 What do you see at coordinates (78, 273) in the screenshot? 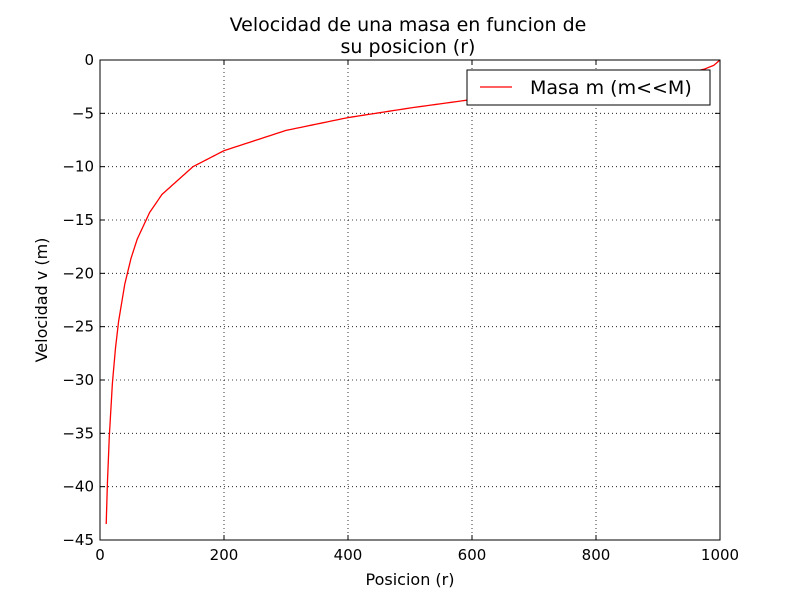
I see `y-tick-label: −20` at bounding box center [78, 273].